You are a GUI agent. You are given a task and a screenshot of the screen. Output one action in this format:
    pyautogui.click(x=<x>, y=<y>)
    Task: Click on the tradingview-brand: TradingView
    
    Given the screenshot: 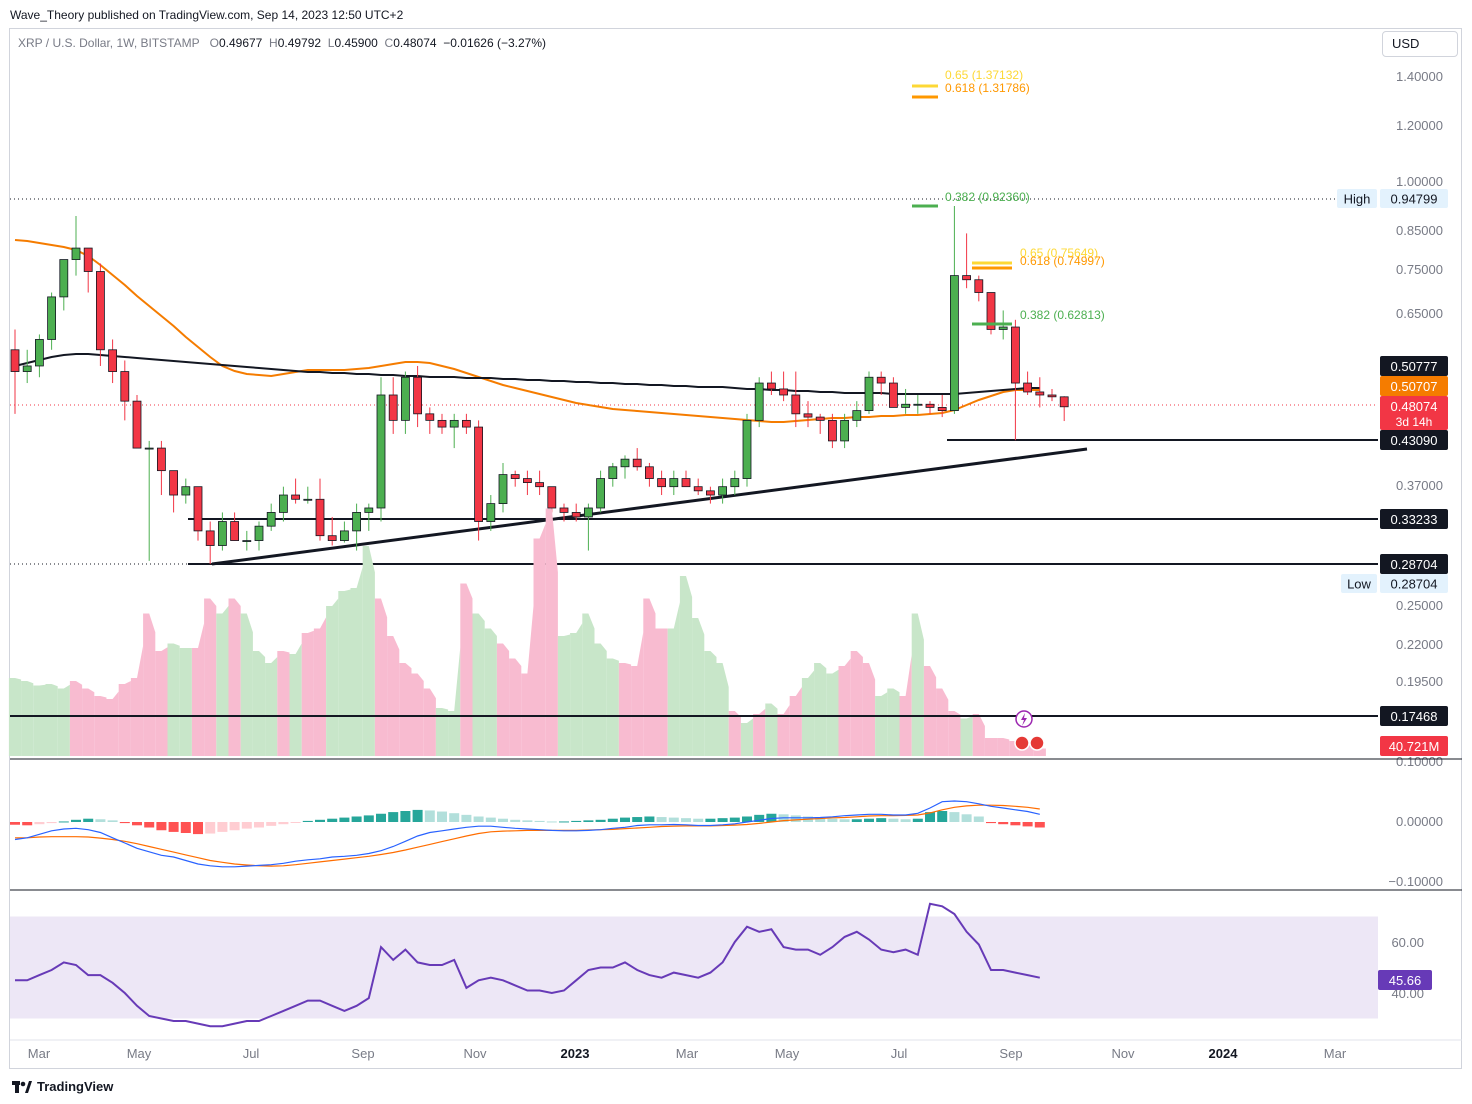 What is the action you would take?
    pyautogui.click(x=62, y=1086)
    